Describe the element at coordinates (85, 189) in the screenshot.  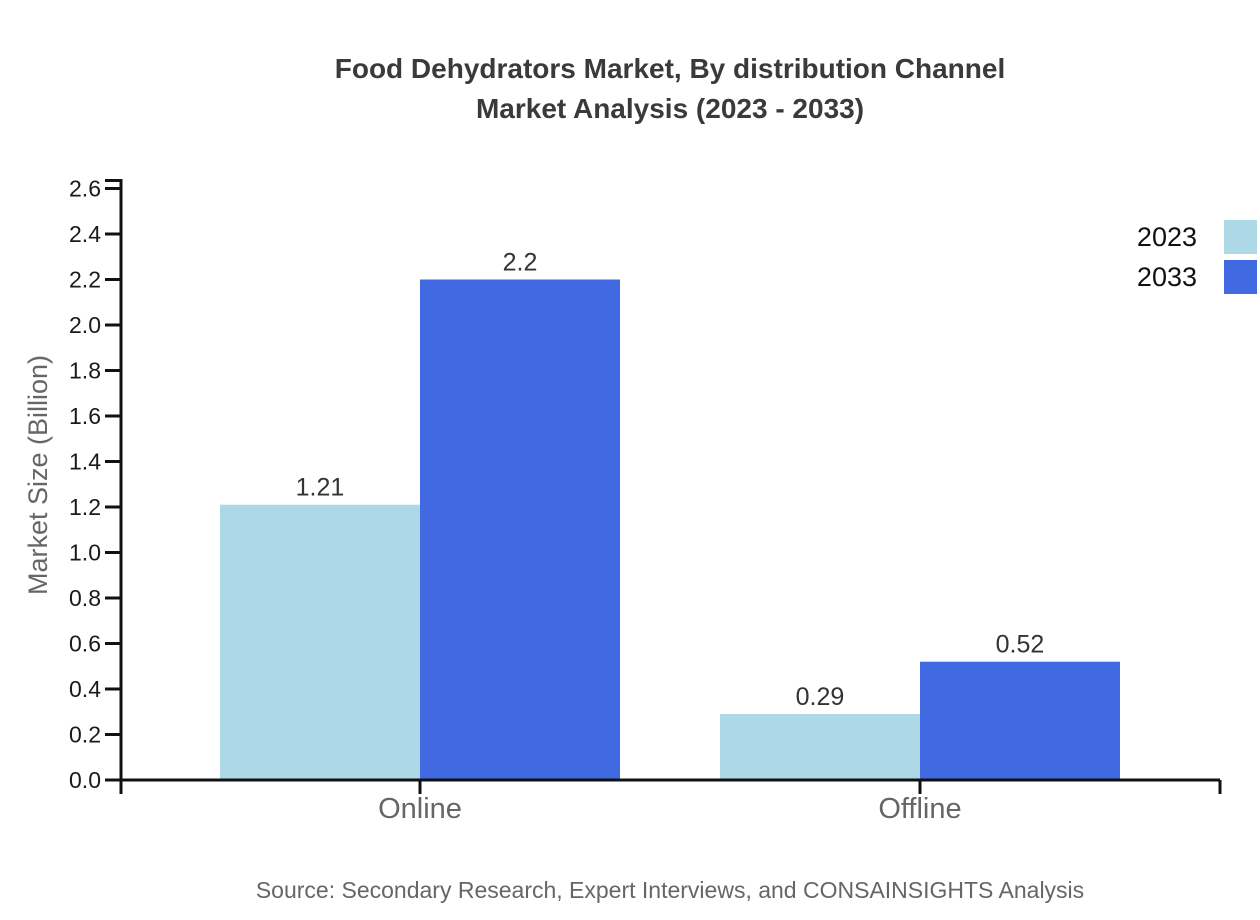
I see `y-tick-label: 2.6` at that location.